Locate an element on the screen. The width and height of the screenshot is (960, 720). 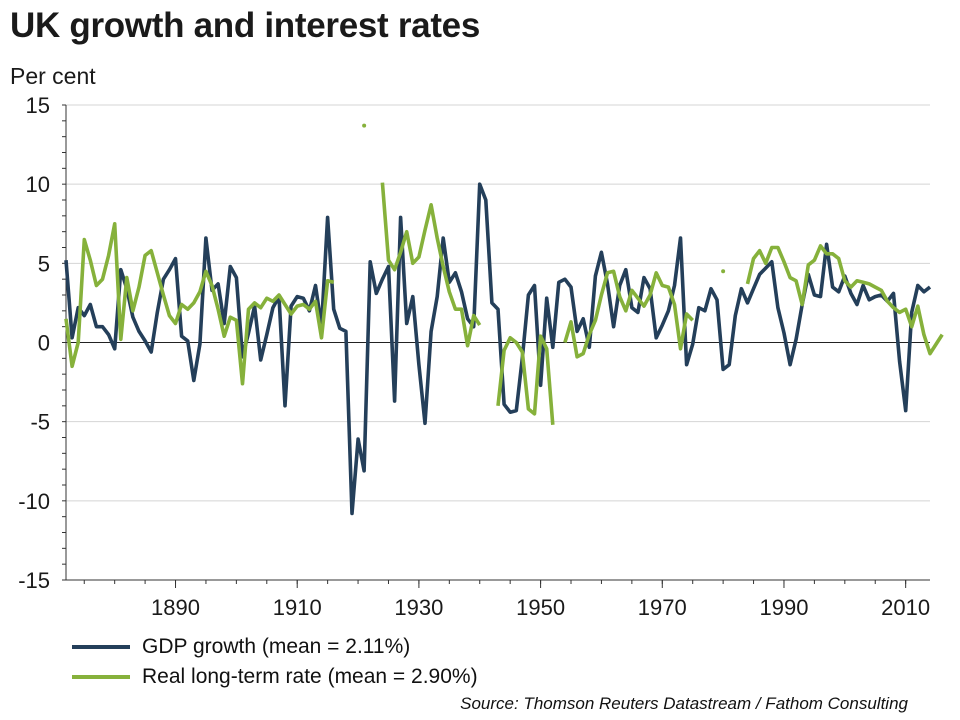
x-tick-label: 1890 is located at coordinates (175, 607).